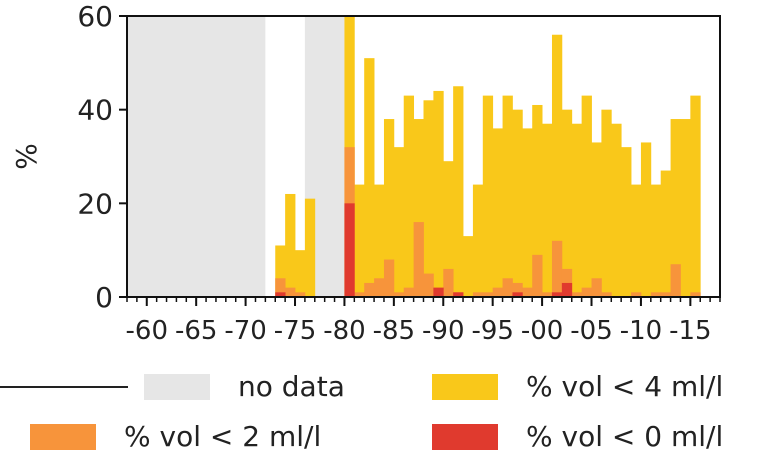 This screenshot has height=453, width=760. Describe the element at coordinates (64, 387) in the screenshot. I see `legend-divider` at that location.